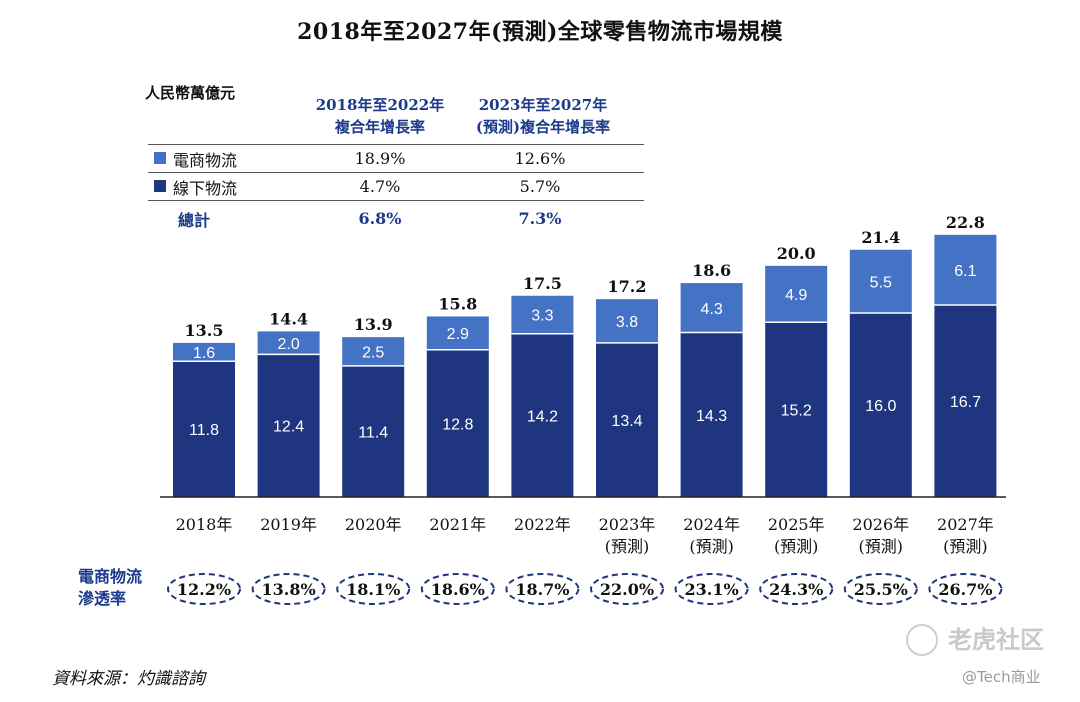  I want to click on col1-header: 2018年至2022年 複合年增長率, so click(380, 116).